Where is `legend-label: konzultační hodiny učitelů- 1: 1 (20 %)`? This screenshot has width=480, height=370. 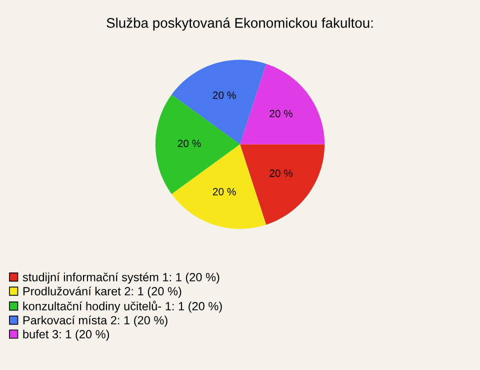 legend-label: konzultační hodiny učitelů- 1: 1 (20 %) is located at coordinates (122, 306).